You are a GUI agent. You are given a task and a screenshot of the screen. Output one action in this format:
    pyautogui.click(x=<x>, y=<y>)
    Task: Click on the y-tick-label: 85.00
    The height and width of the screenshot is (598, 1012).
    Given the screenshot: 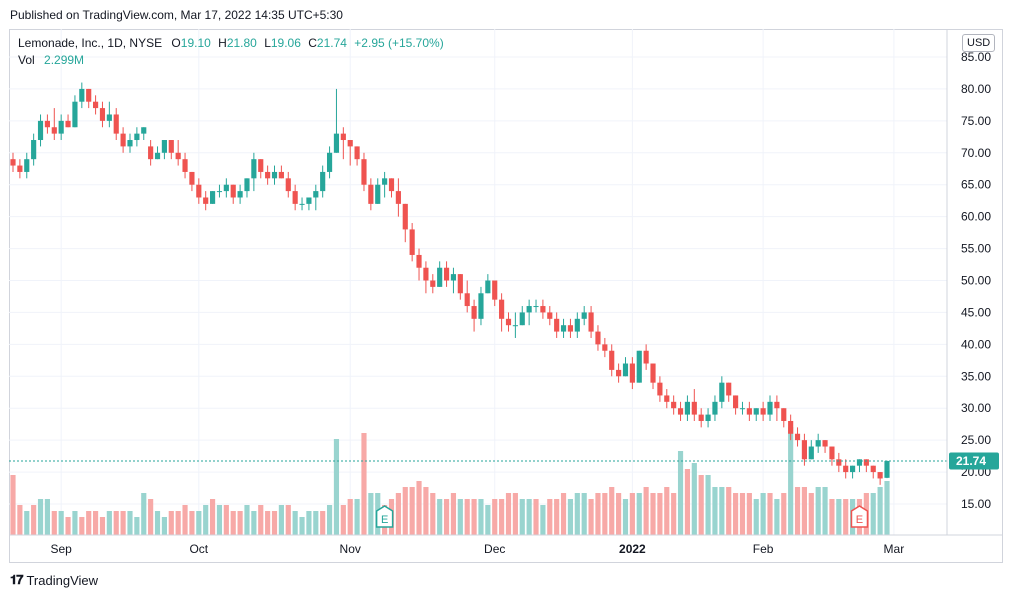 What is the action you would take?
    pyautogui.click(x=976, y=57)
    